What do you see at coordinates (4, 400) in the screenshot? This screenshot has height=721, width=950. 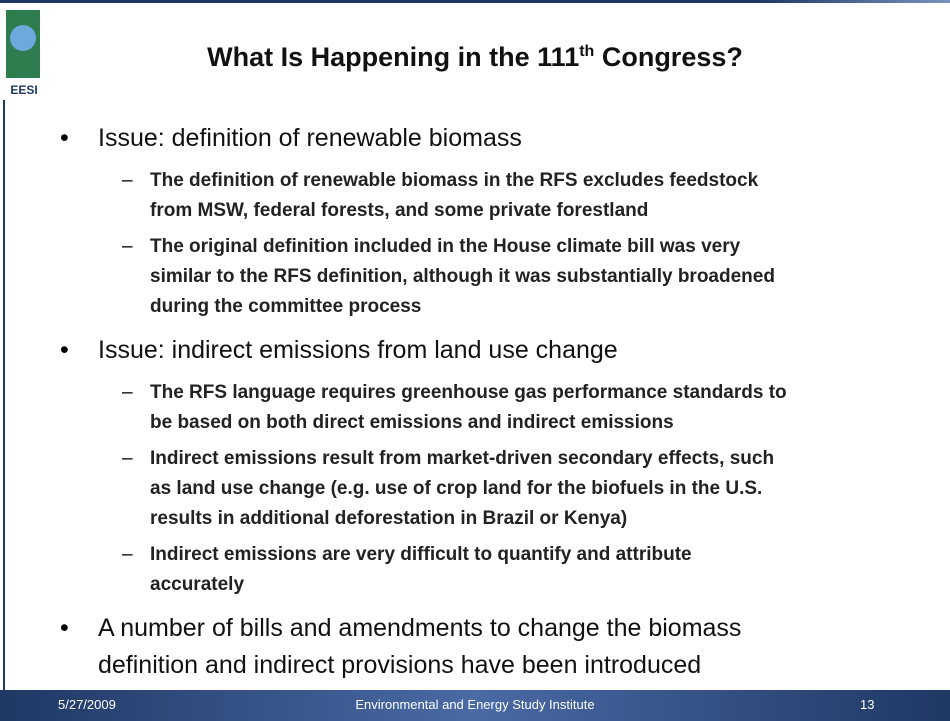 I see `left-border` at bounding box center [4, 400].